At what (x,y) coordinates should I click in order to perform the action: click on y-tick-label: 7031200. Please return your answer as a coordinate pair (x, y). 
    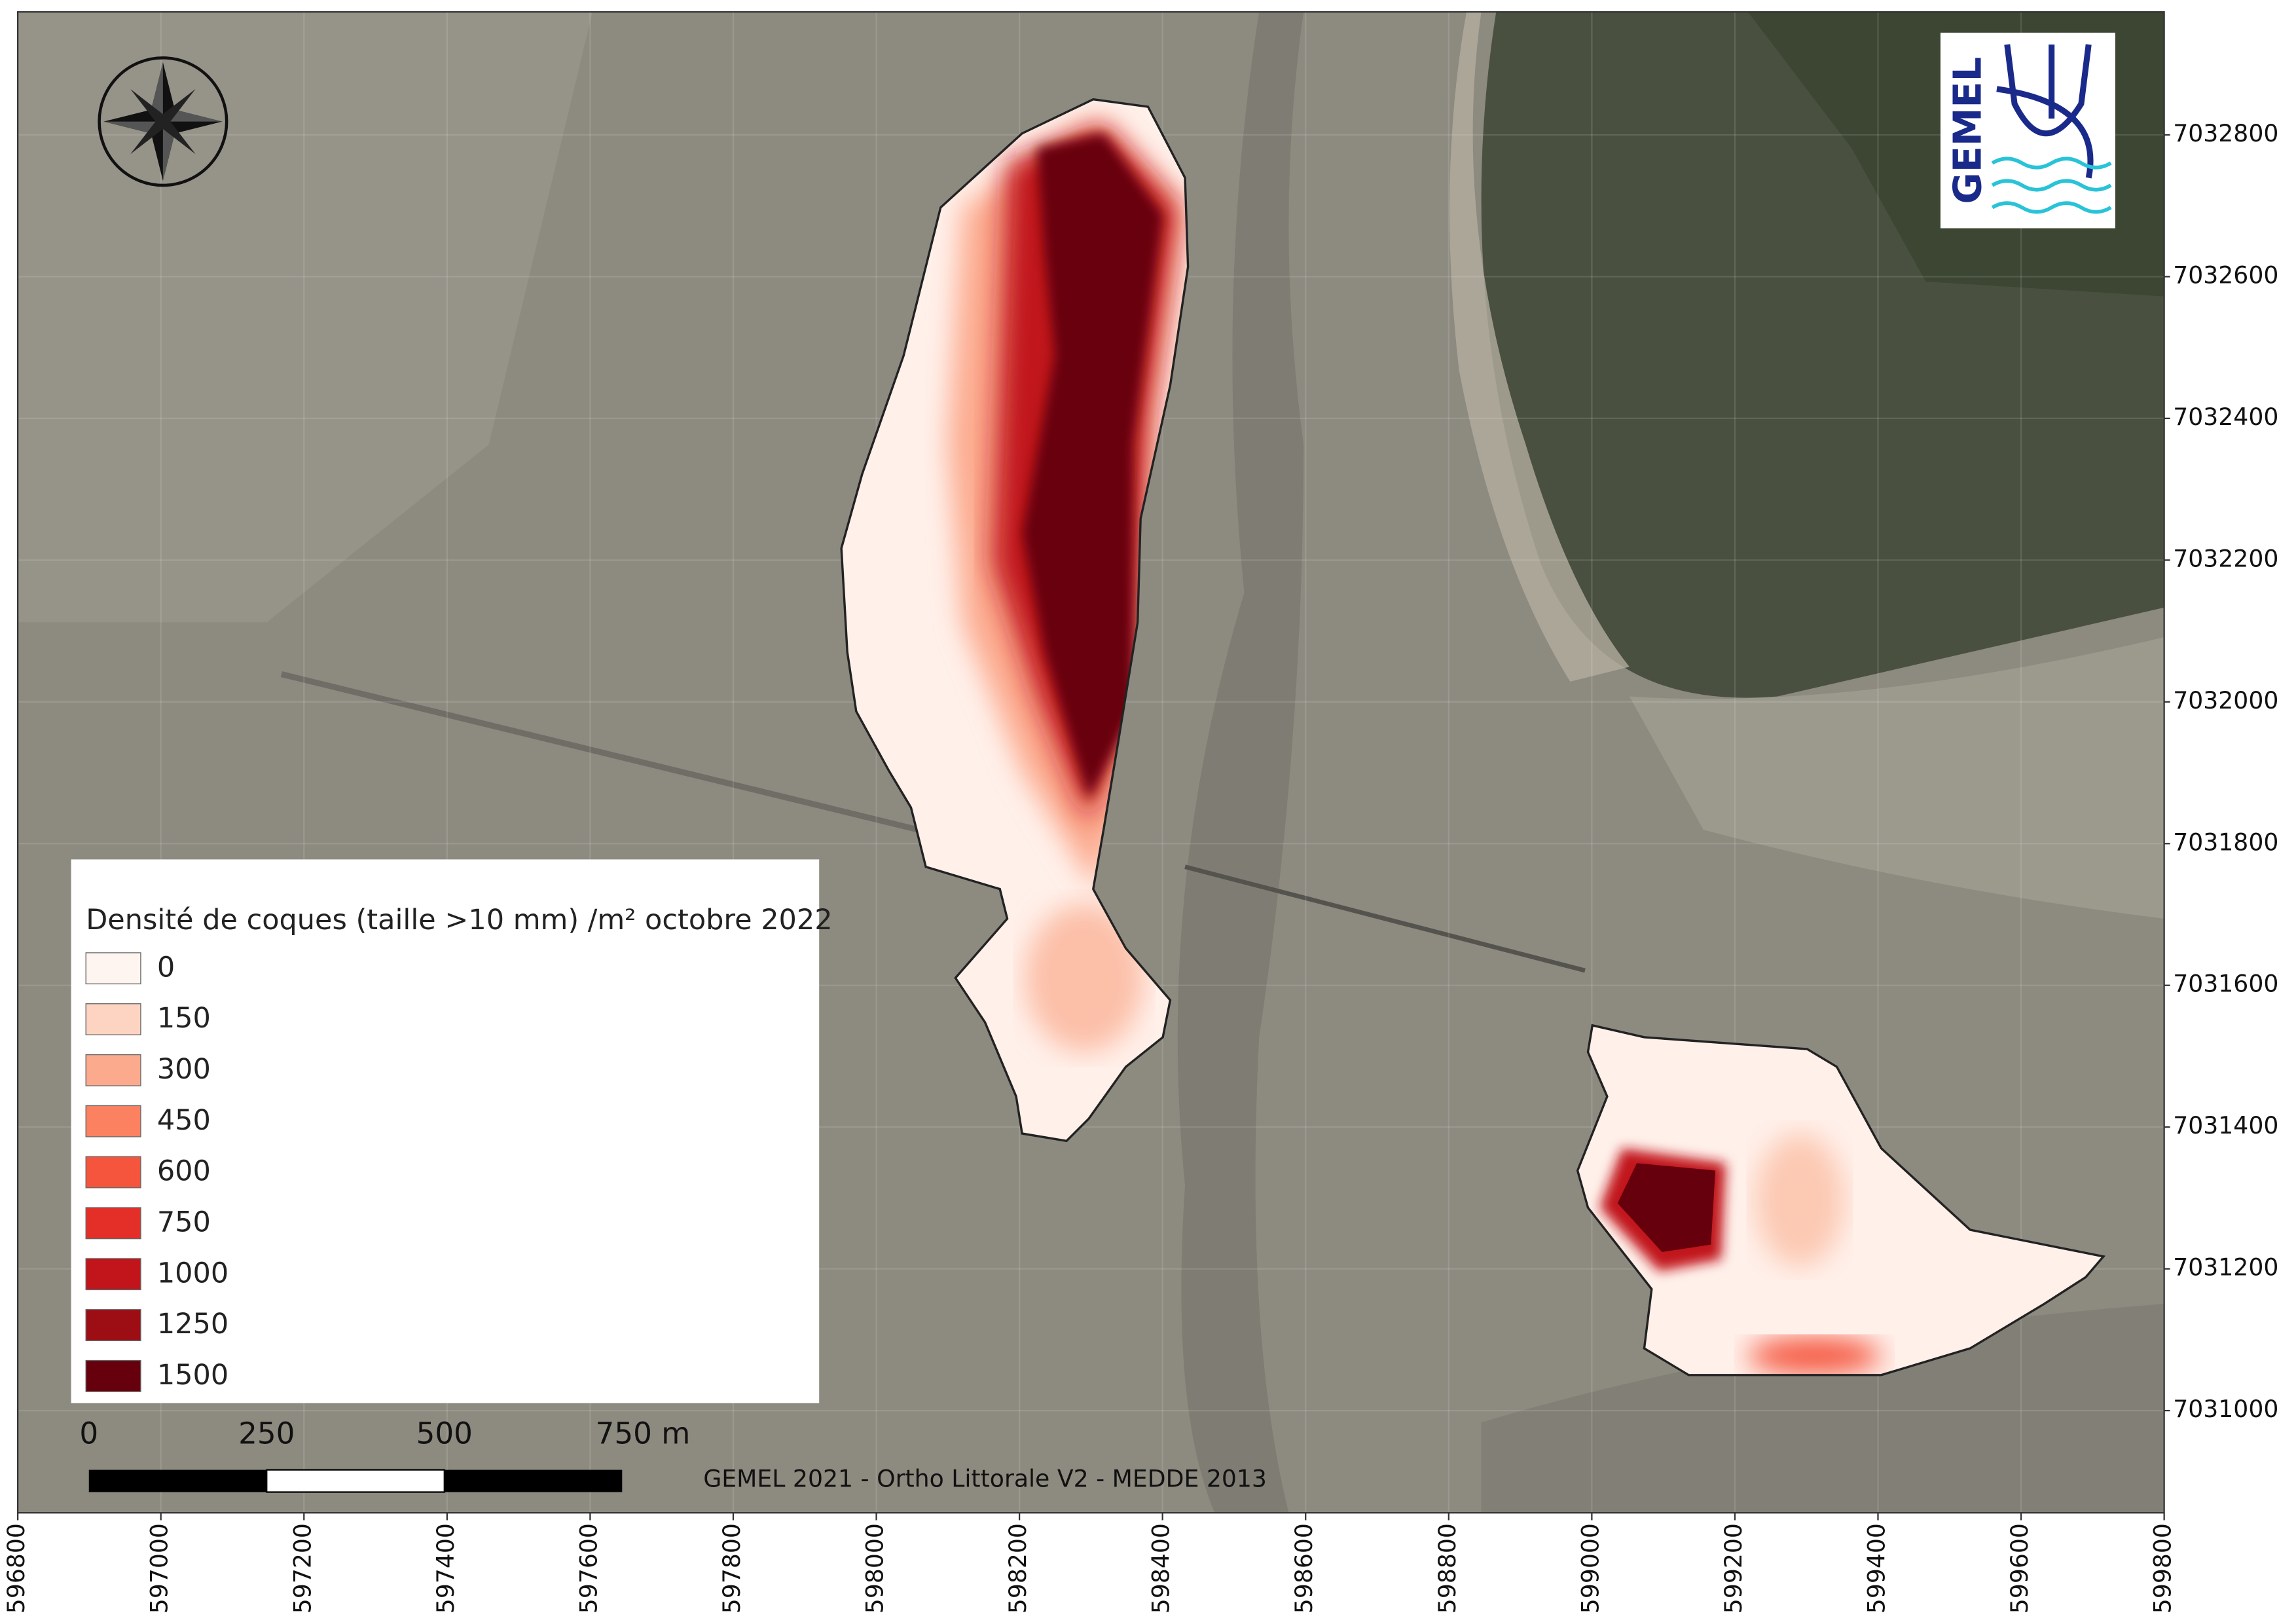
    Looking at the image, I should click on (2225, 1267).